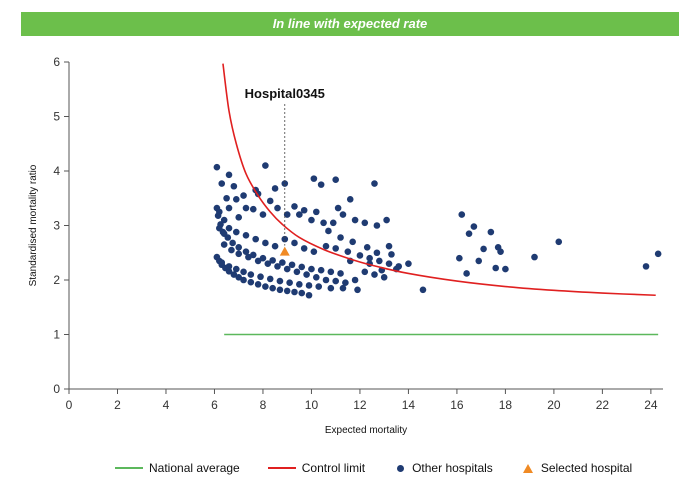 The width and height of the screenshot is (700, 500). I want to click on x-tick-label: 10, so click(312, 405).